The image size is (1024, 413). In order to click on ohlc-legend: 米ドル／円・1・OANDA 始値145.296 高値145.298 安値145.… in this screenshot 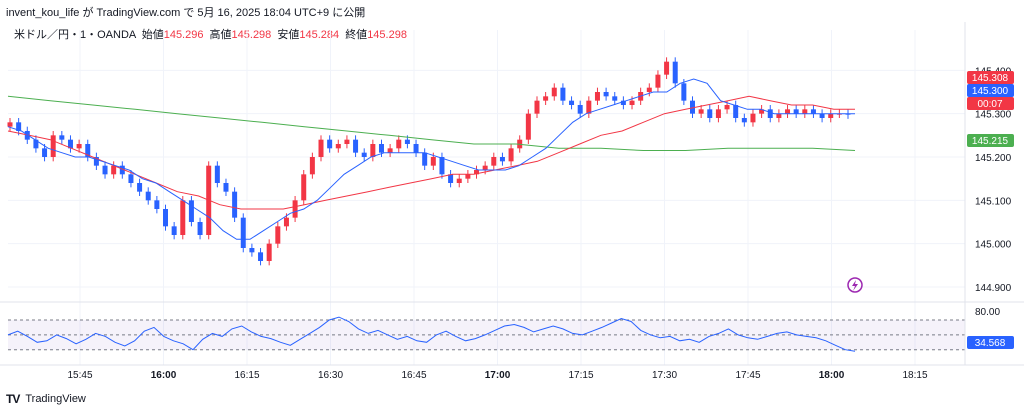, I will do `click(210, 34)`.